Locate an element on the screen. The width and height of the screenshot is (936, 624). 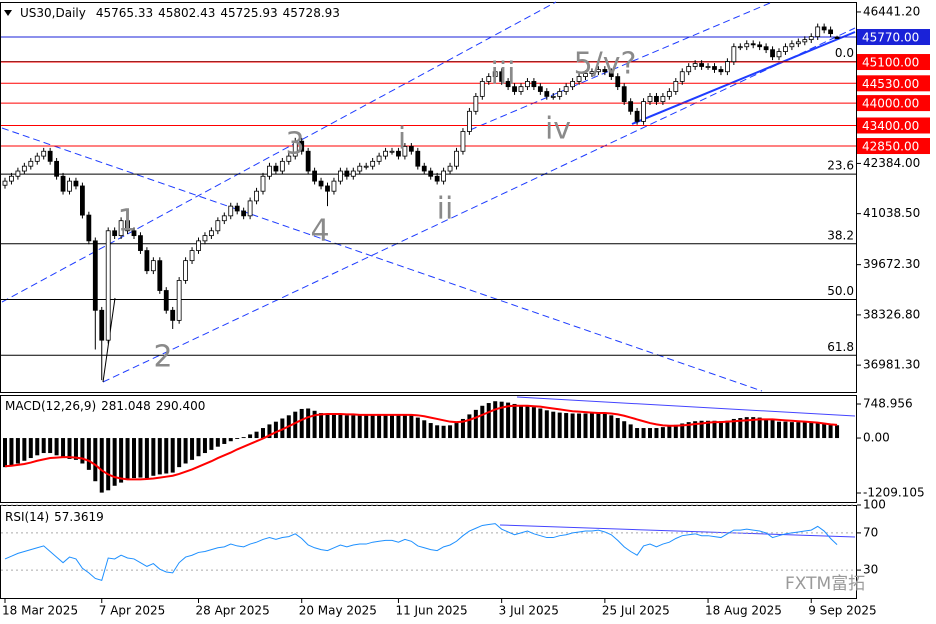
symbol: US30,Daily is located at coordinates (53, 13).